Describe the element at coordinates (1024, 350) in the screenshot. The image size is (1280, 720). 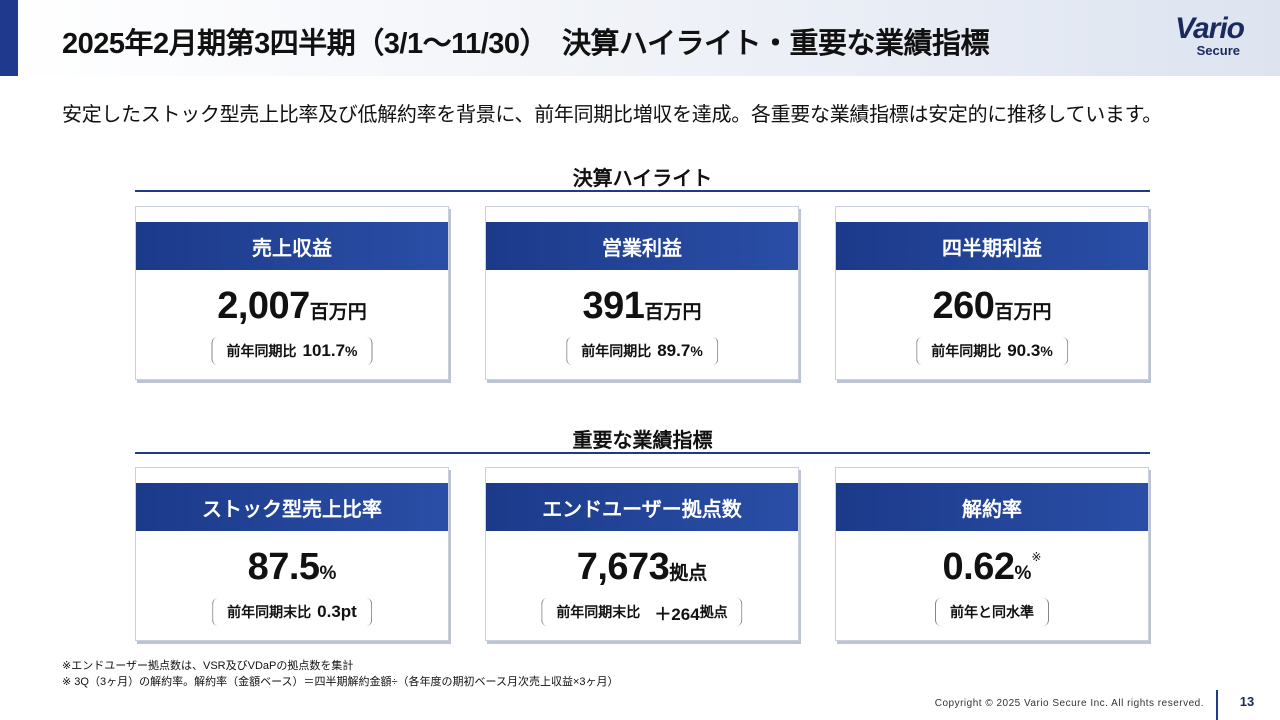
I see `comparison-value: 90.3` at that location.